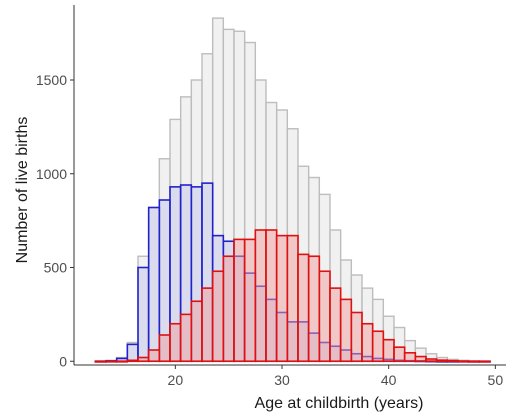 Image resolution: width=506 pixels, height=419 pixels. I want to click on y-tick-label: 1500, so click(51, 80).